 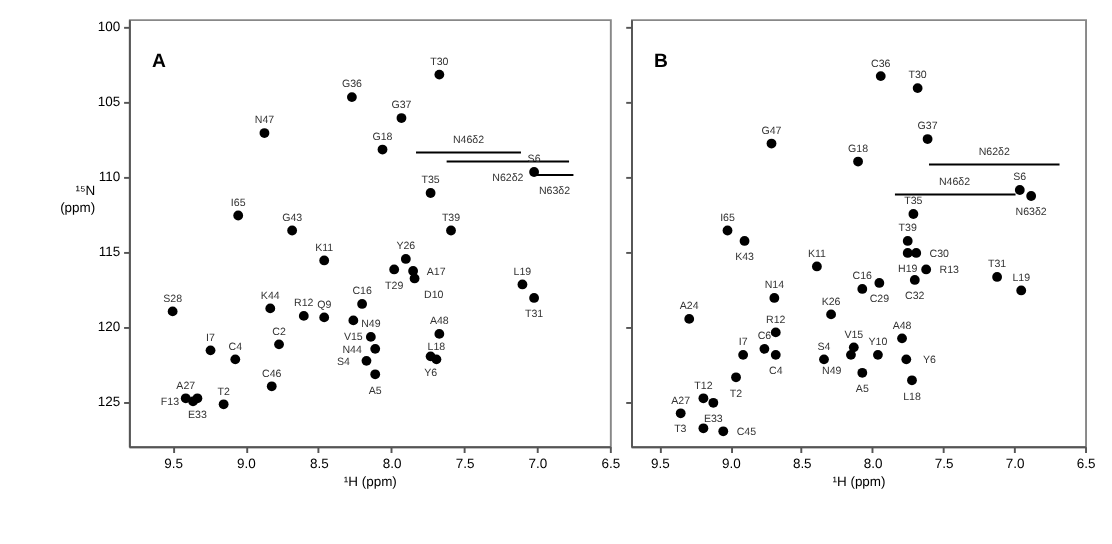 I want to click on annotation: B, so click(x=661, y=62).